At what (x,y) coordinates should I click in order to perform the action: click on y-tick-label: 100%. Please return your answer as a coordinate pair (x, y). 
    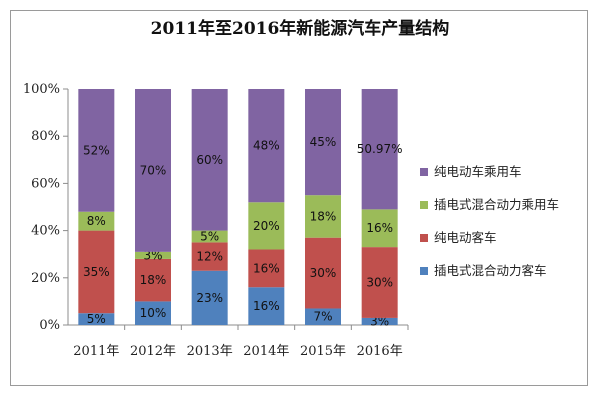
    Looking at the image, I should click on (41, 89).